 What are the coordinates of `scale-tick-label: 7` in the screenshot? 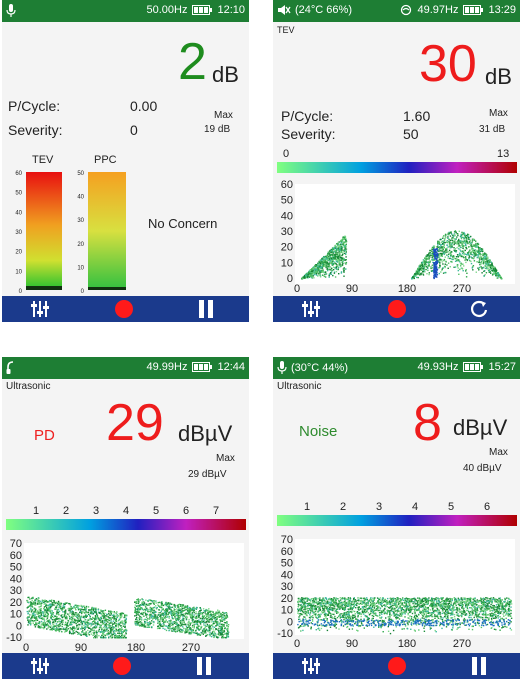 It's located at (216, 511).